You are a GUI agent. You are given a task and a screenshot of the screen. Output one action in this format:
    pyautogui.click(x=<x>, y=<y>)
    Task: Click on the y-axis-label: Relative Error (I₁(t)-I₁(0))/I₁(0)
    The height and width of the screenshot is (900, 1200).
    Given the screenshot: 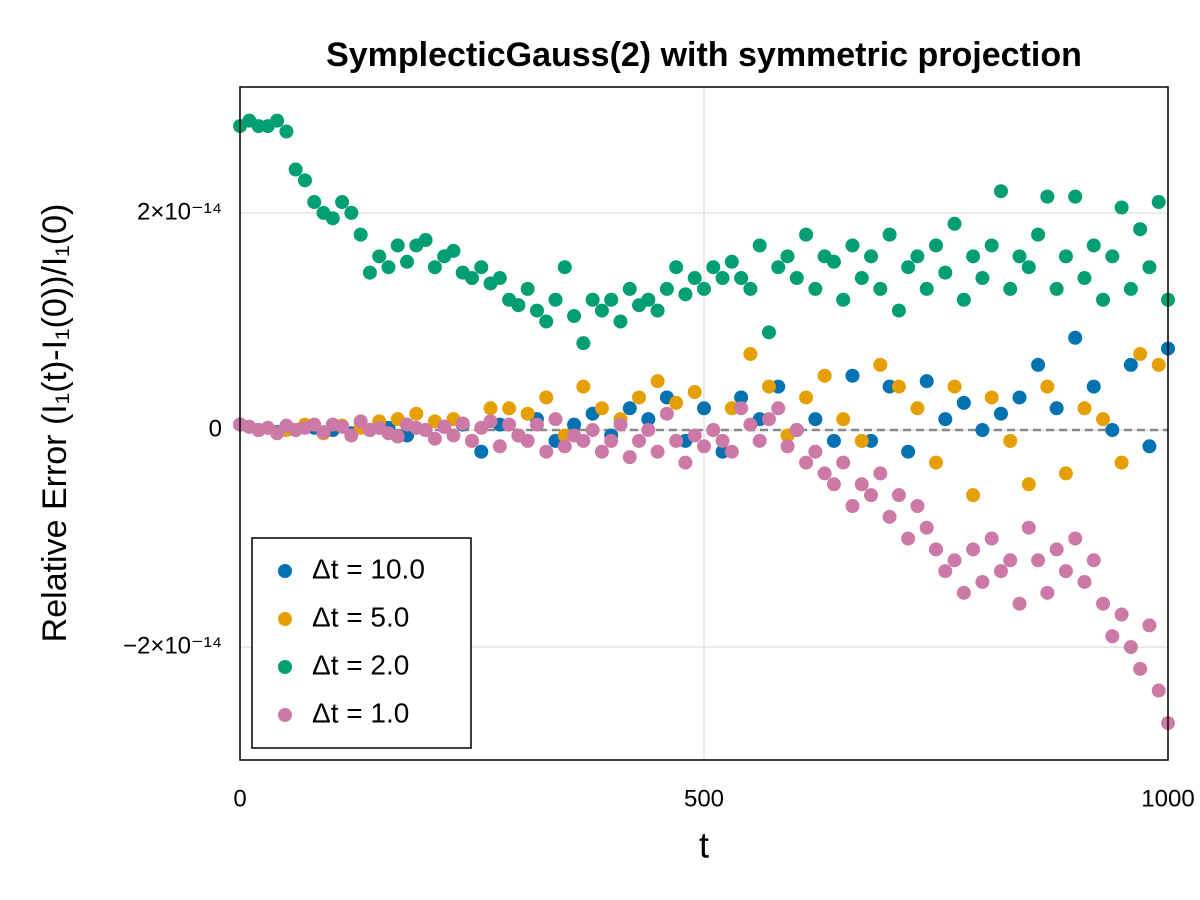 What is the action you would take?
    pyautogui.click(x=55, y=423)
    